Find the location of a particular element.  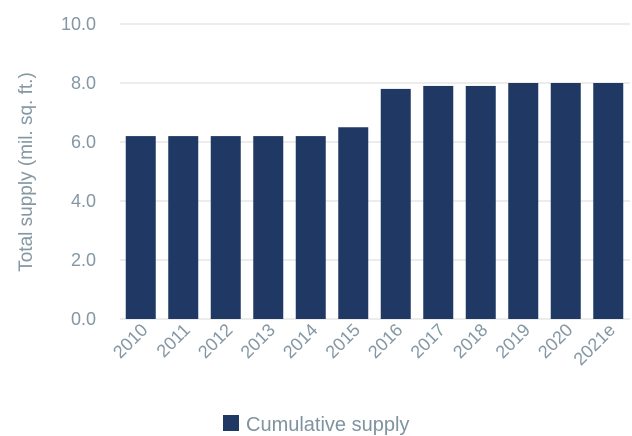

y-tick-labels: 0.0 2.0 4.0 6.0 8.0 10.0 is located at coordinates (78, 171).